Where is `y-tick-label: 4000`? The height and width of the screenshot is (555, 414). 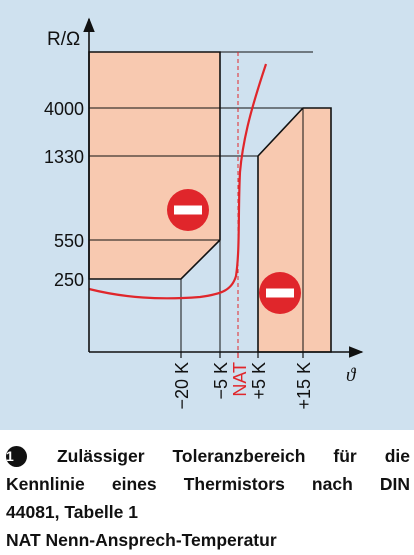
y-tick-label: 4000 is located at coordinates (64, 109).